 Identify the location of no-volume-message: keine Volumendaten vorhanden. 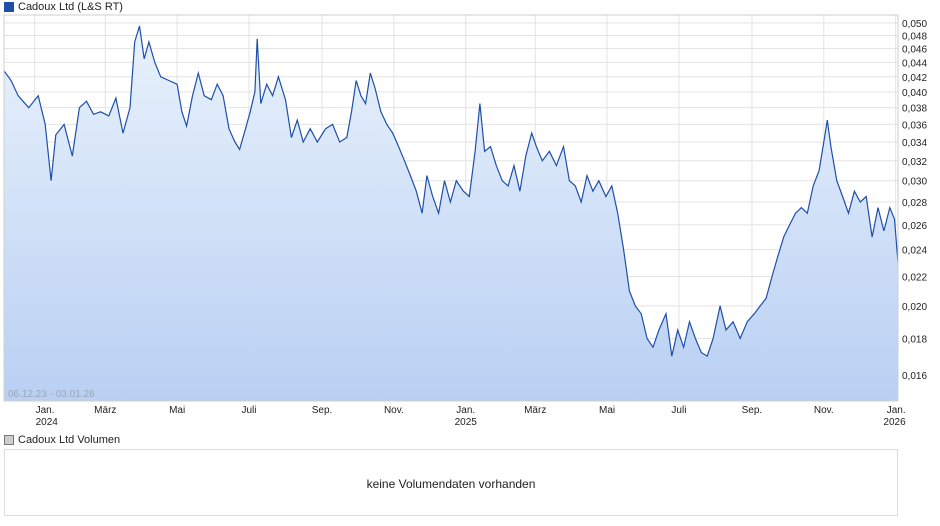
(451, 484).